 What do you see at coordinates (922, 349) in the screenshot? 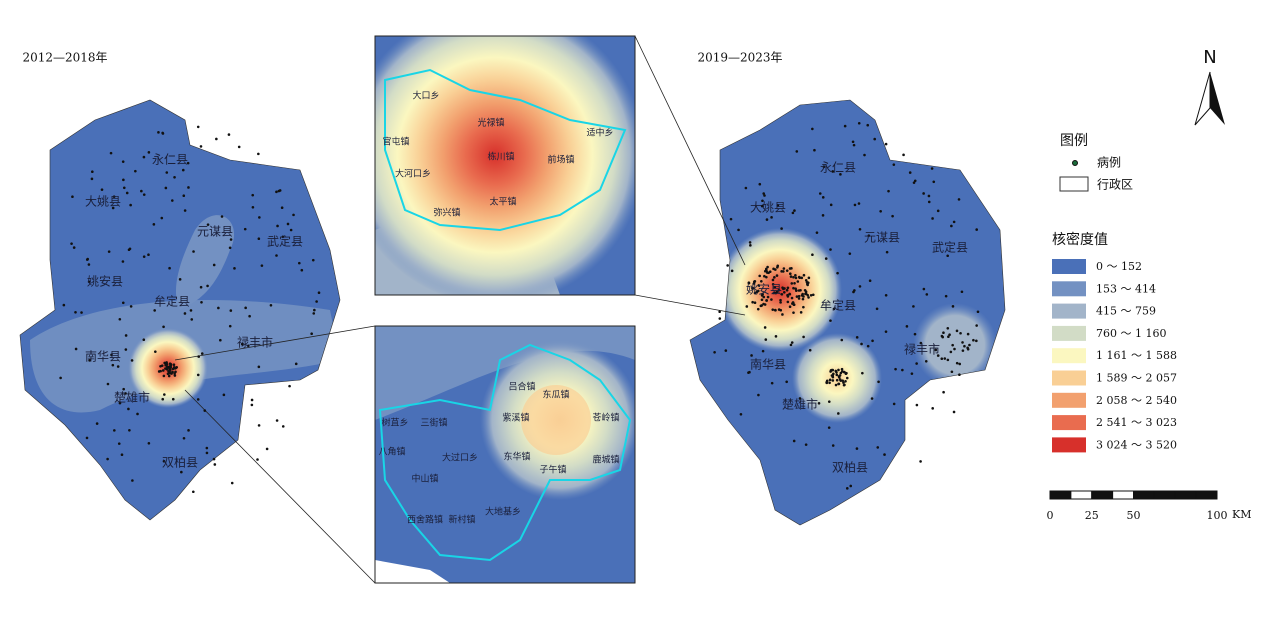
I see `county-label: 禄丰市` at bounding box center [922, 349].